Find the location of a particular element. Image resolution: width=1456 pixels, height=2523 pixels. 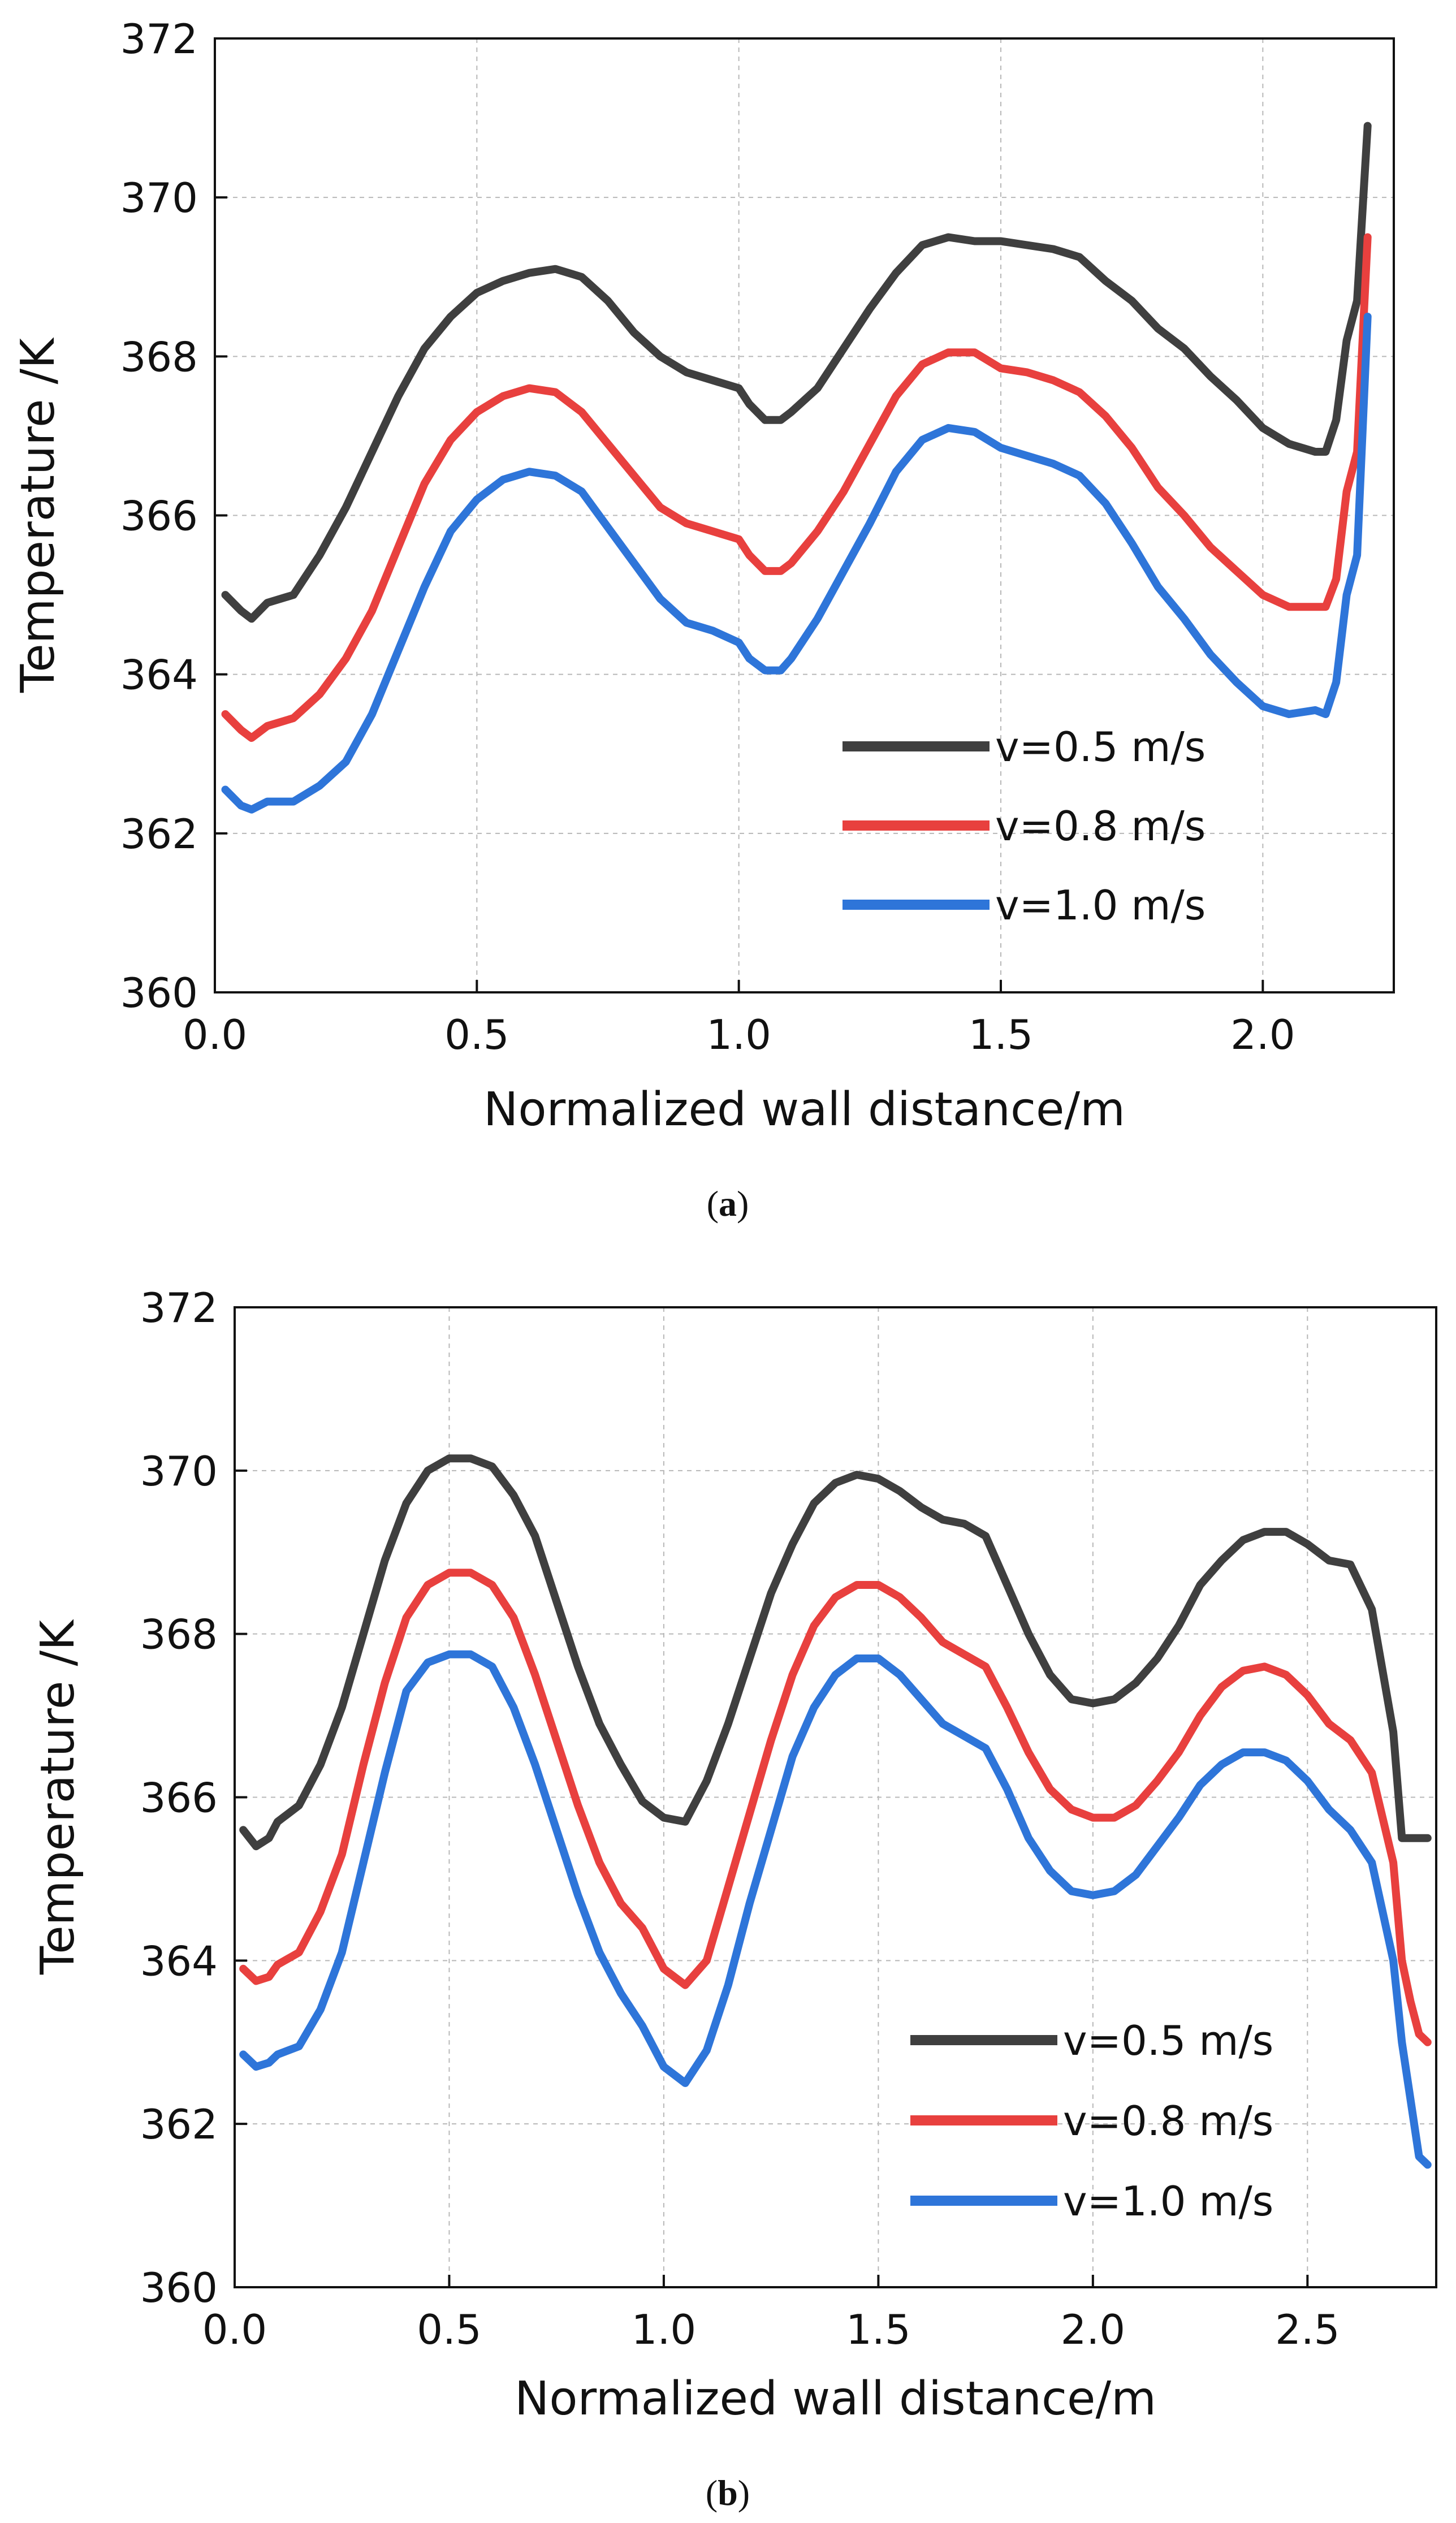

caption-letter: a is located at coordinates (728, 1203).